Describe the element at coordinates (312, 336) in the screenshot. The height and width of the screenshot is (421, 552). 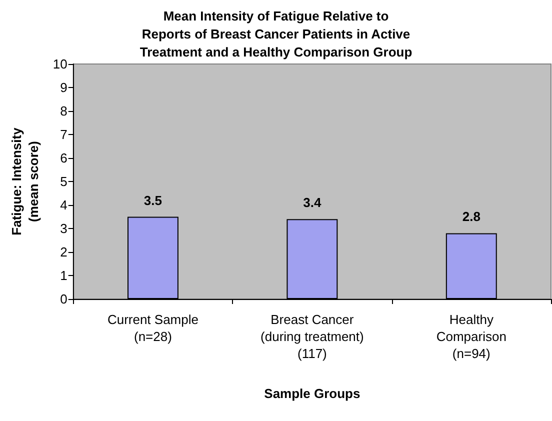
I see `x-tick-label: Breast Cancer (during treatment) (117)` at that location.